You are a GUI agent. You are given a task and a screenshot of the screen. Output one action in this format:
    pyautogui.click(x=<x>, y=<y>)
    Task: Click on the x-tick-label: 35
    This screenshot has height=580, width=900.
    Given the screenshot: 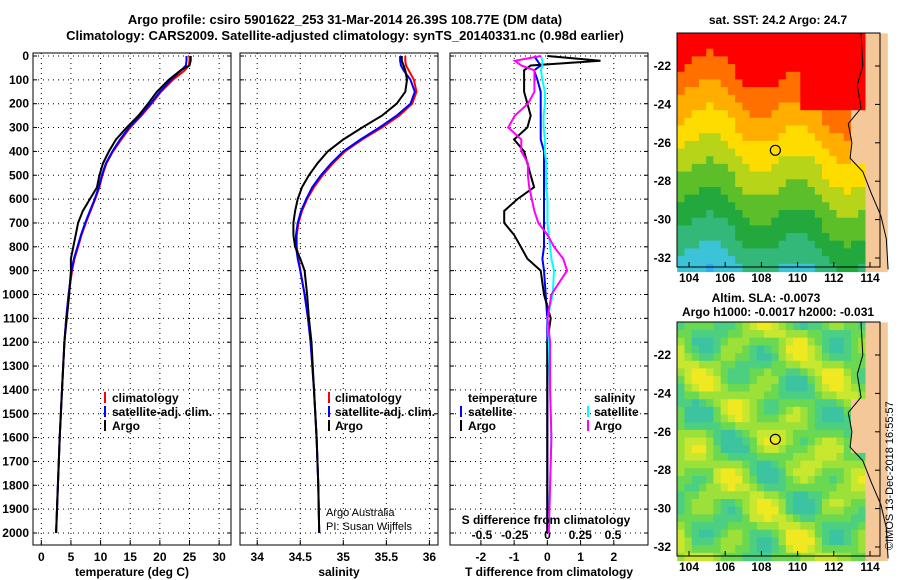 What is the action you would take?
    pyautogui.click(x=344, y=557)
    